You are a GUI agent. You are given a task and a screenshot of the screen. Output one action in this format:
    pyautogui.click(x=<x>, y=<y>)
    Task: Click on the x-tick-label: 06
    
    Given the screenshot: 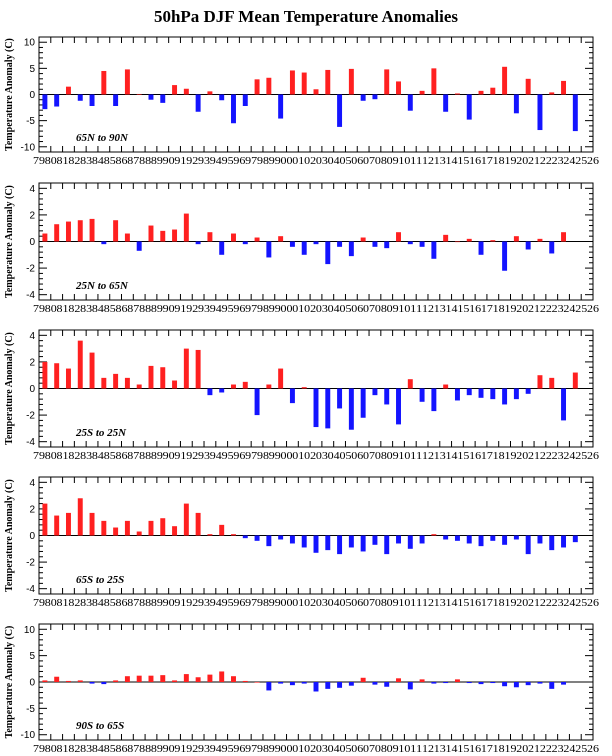 What is the action you would take?
    pyautogui.click(x=357, y=749)
    